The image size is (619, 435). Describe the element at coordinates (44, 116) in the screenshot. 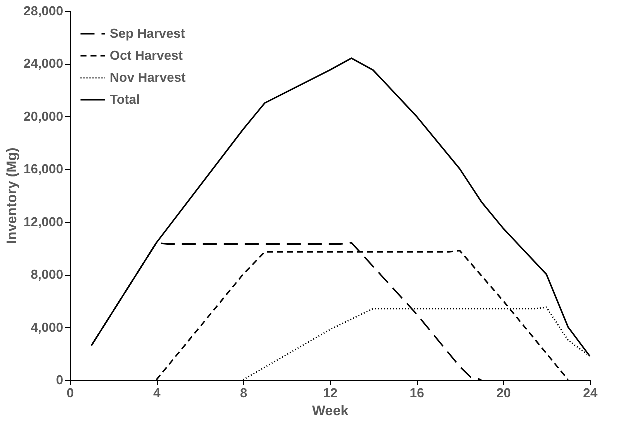

I see `y-tick-label: 20,000` at that location.